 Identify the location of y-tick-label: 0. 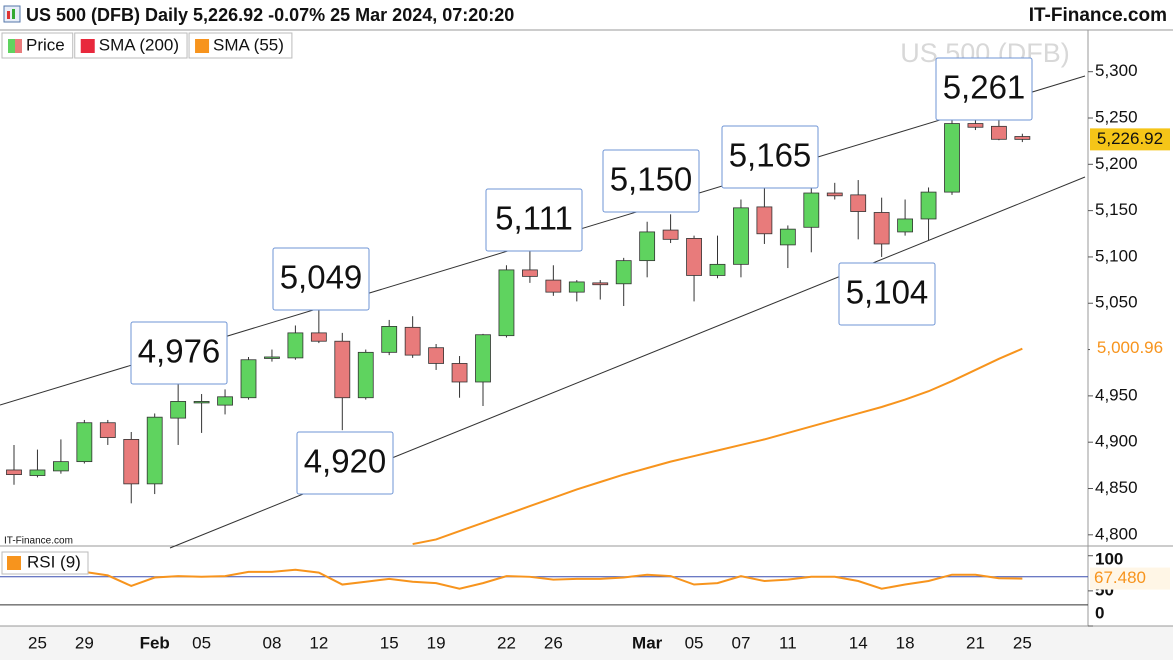
(1099, 612).